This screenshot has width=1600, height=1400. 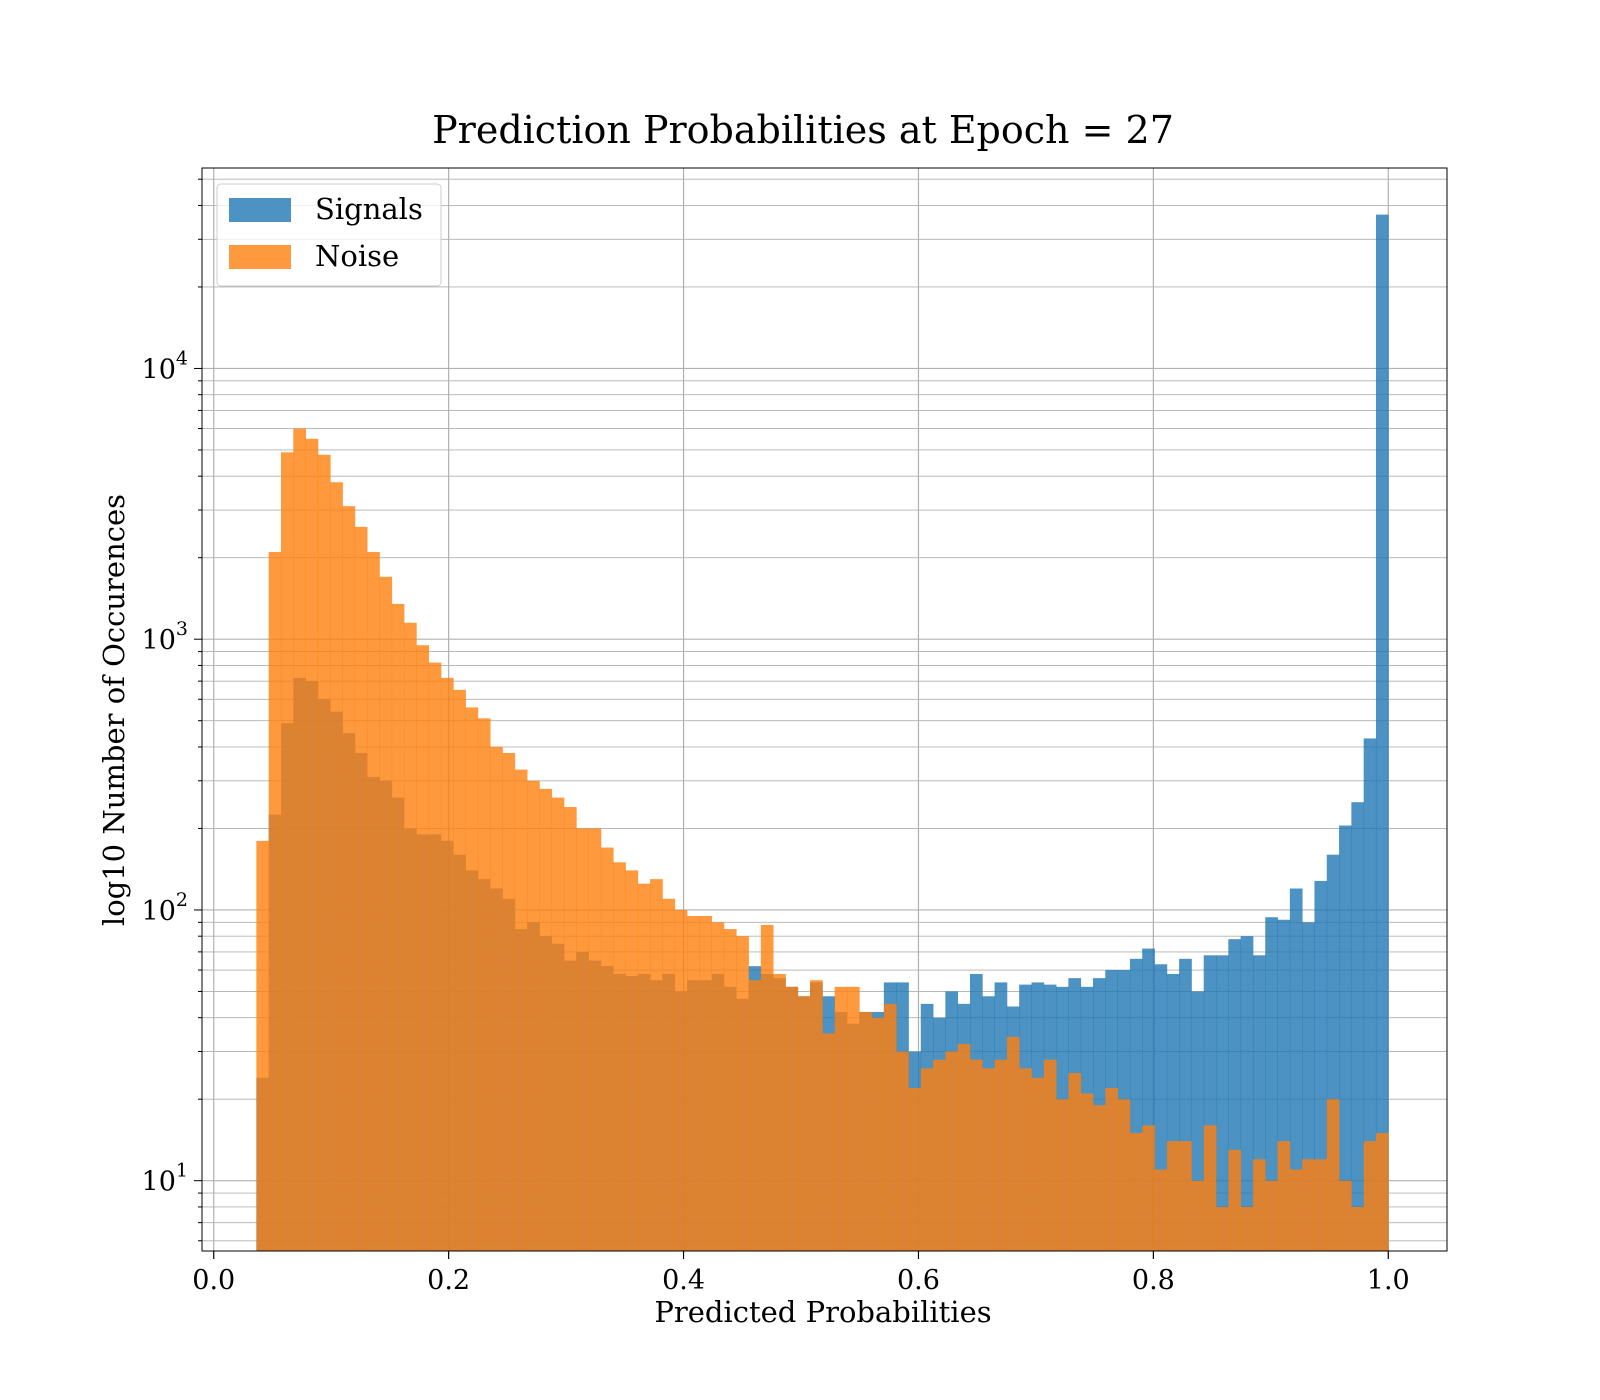 What do you see at coordinates (172, 710) in the screenshot?
I see `y-axis-ticks: 10¹ 10² 10³ 10⁴` at bounding box center [172, 710].